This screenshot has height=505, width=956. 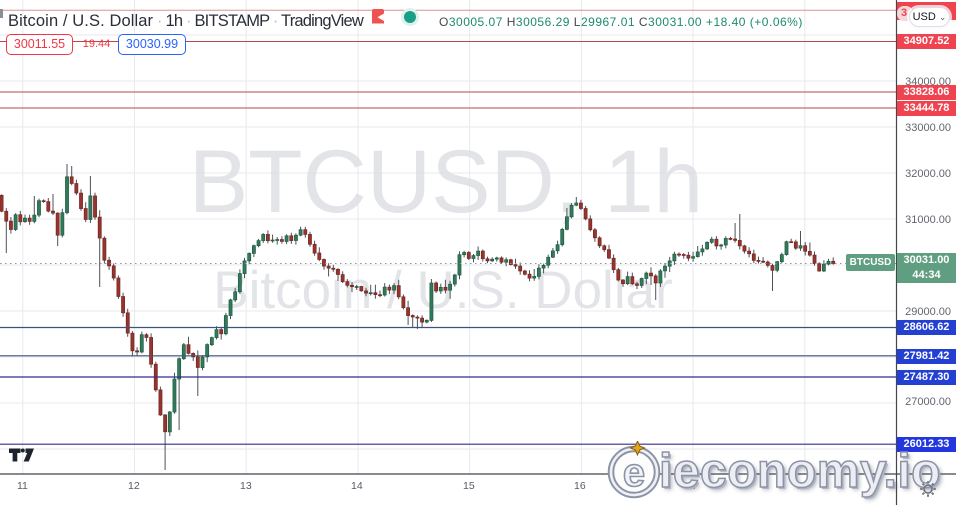 I want to click on svg-text: BTCUSD, 1h, so click(x=446, y=181).